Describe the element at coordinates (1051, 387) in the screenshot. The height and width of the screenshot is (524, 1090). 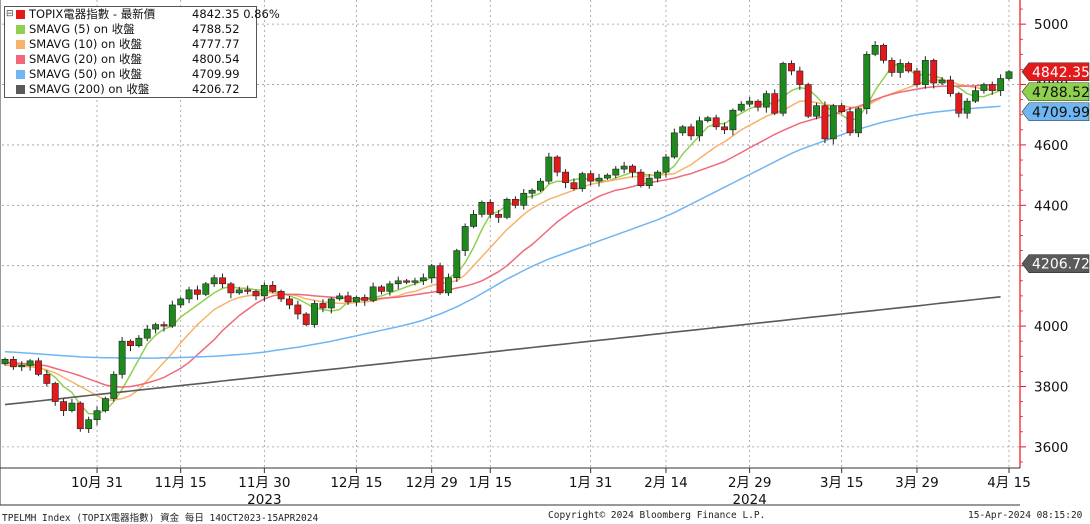
I see `y-tick-label: 3800` at that location.